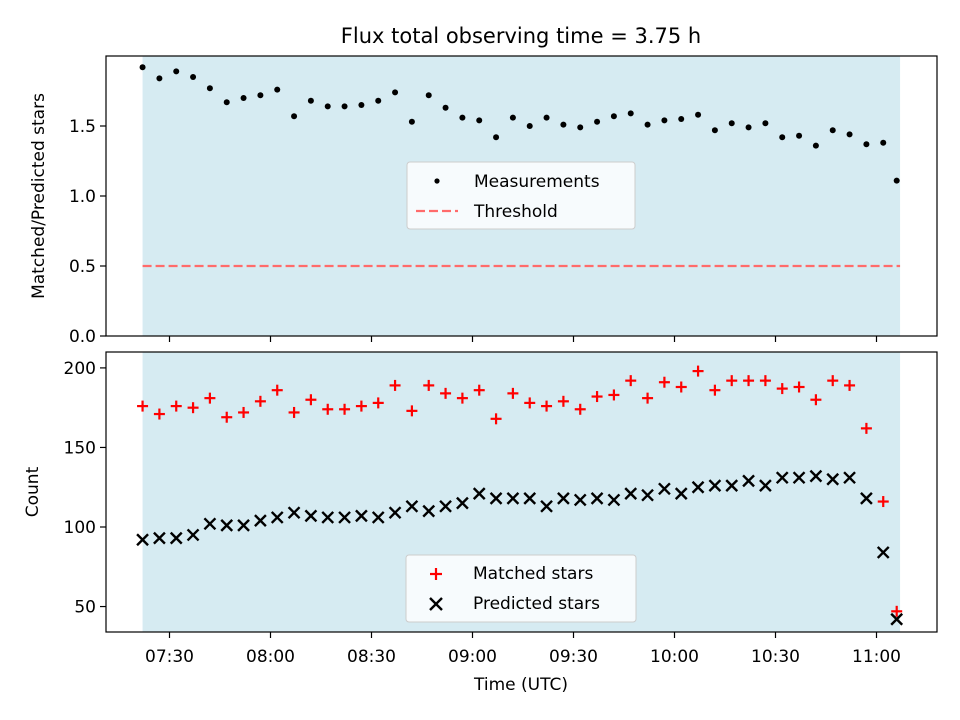 The width and height of the screenshot is (960, 720). What do you see at coordinates (80, 369) in the screenshot?
I see `bottom-y-tick-label: 200` at bounding box center [80, 369].